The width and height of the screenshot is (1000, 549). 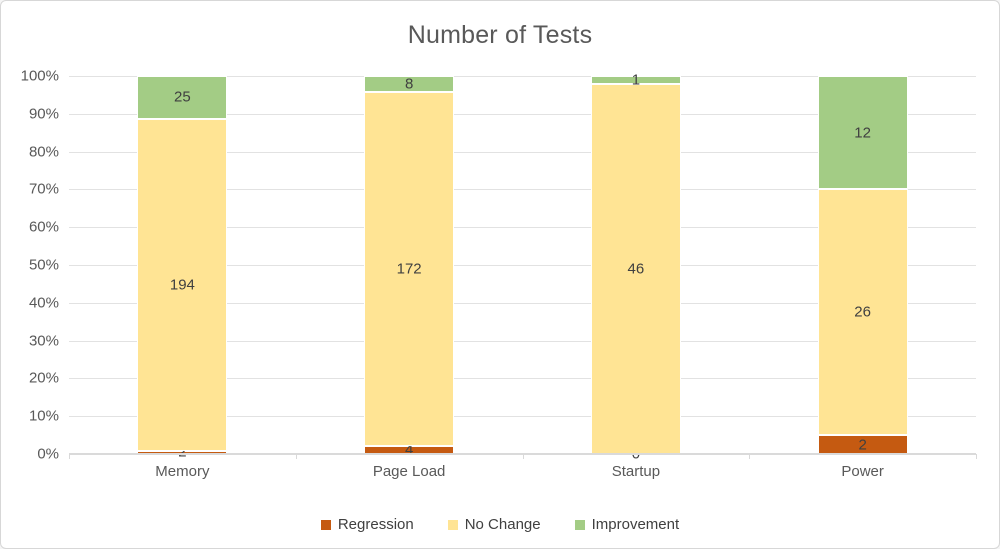 What do you see at coordinates (43, 378) in the screenshot?
I see `y-tick-label: 20%` at bounding box center [43, 378].